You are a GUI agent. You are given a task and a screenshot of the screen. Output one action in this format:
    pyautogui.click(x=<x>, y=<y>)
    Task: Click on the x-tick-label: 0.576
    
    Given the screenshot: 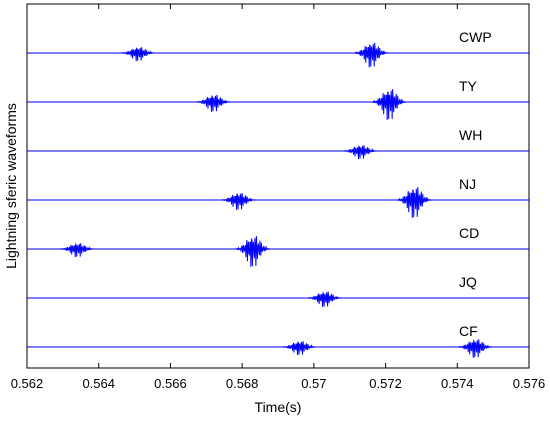 What is the action you would take?
    pyautogui.click(x=529, y=383)
    